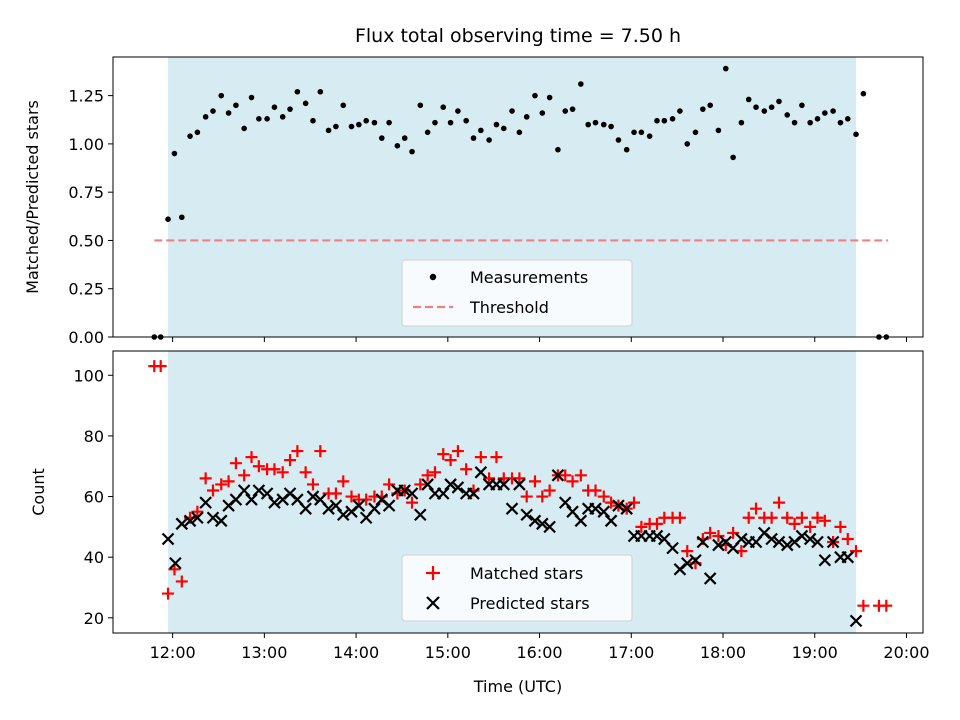  I want to click on x-tick-label: 13:00, so click(264, 652).